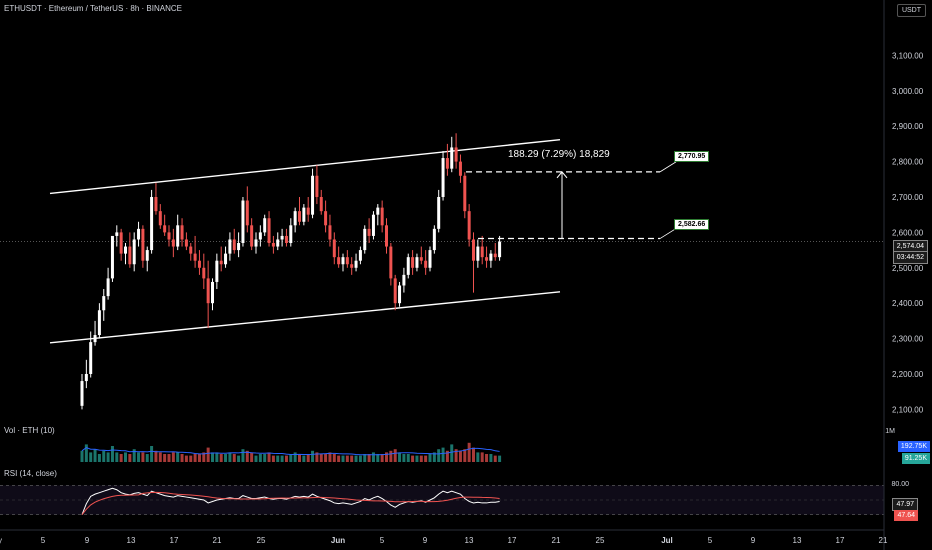 The image size is (932, 550). Describe the element at coordinates (911, 10) in the screenshot. I see `currency-button: USDT` at that location.